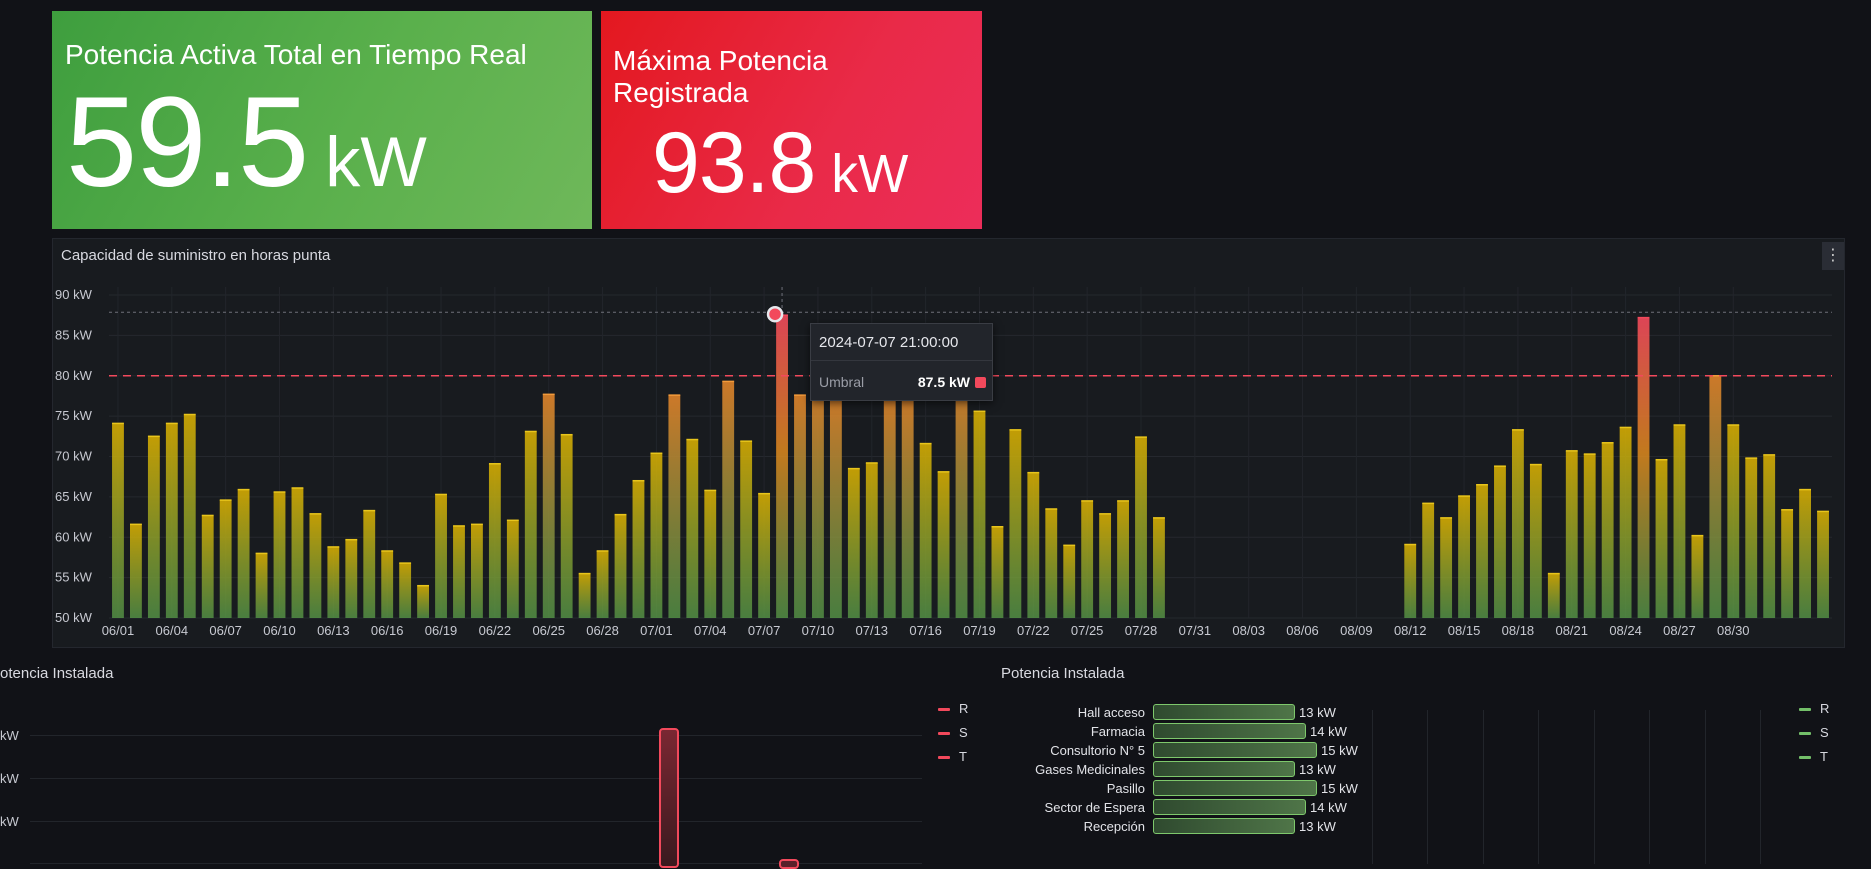 This screenshot has width=1871, height=869. Describe the element at coordinates (1192, 769) in the screenshot. I see `bar-gauge-row: Gases Medicinales 13 kW` at that location.